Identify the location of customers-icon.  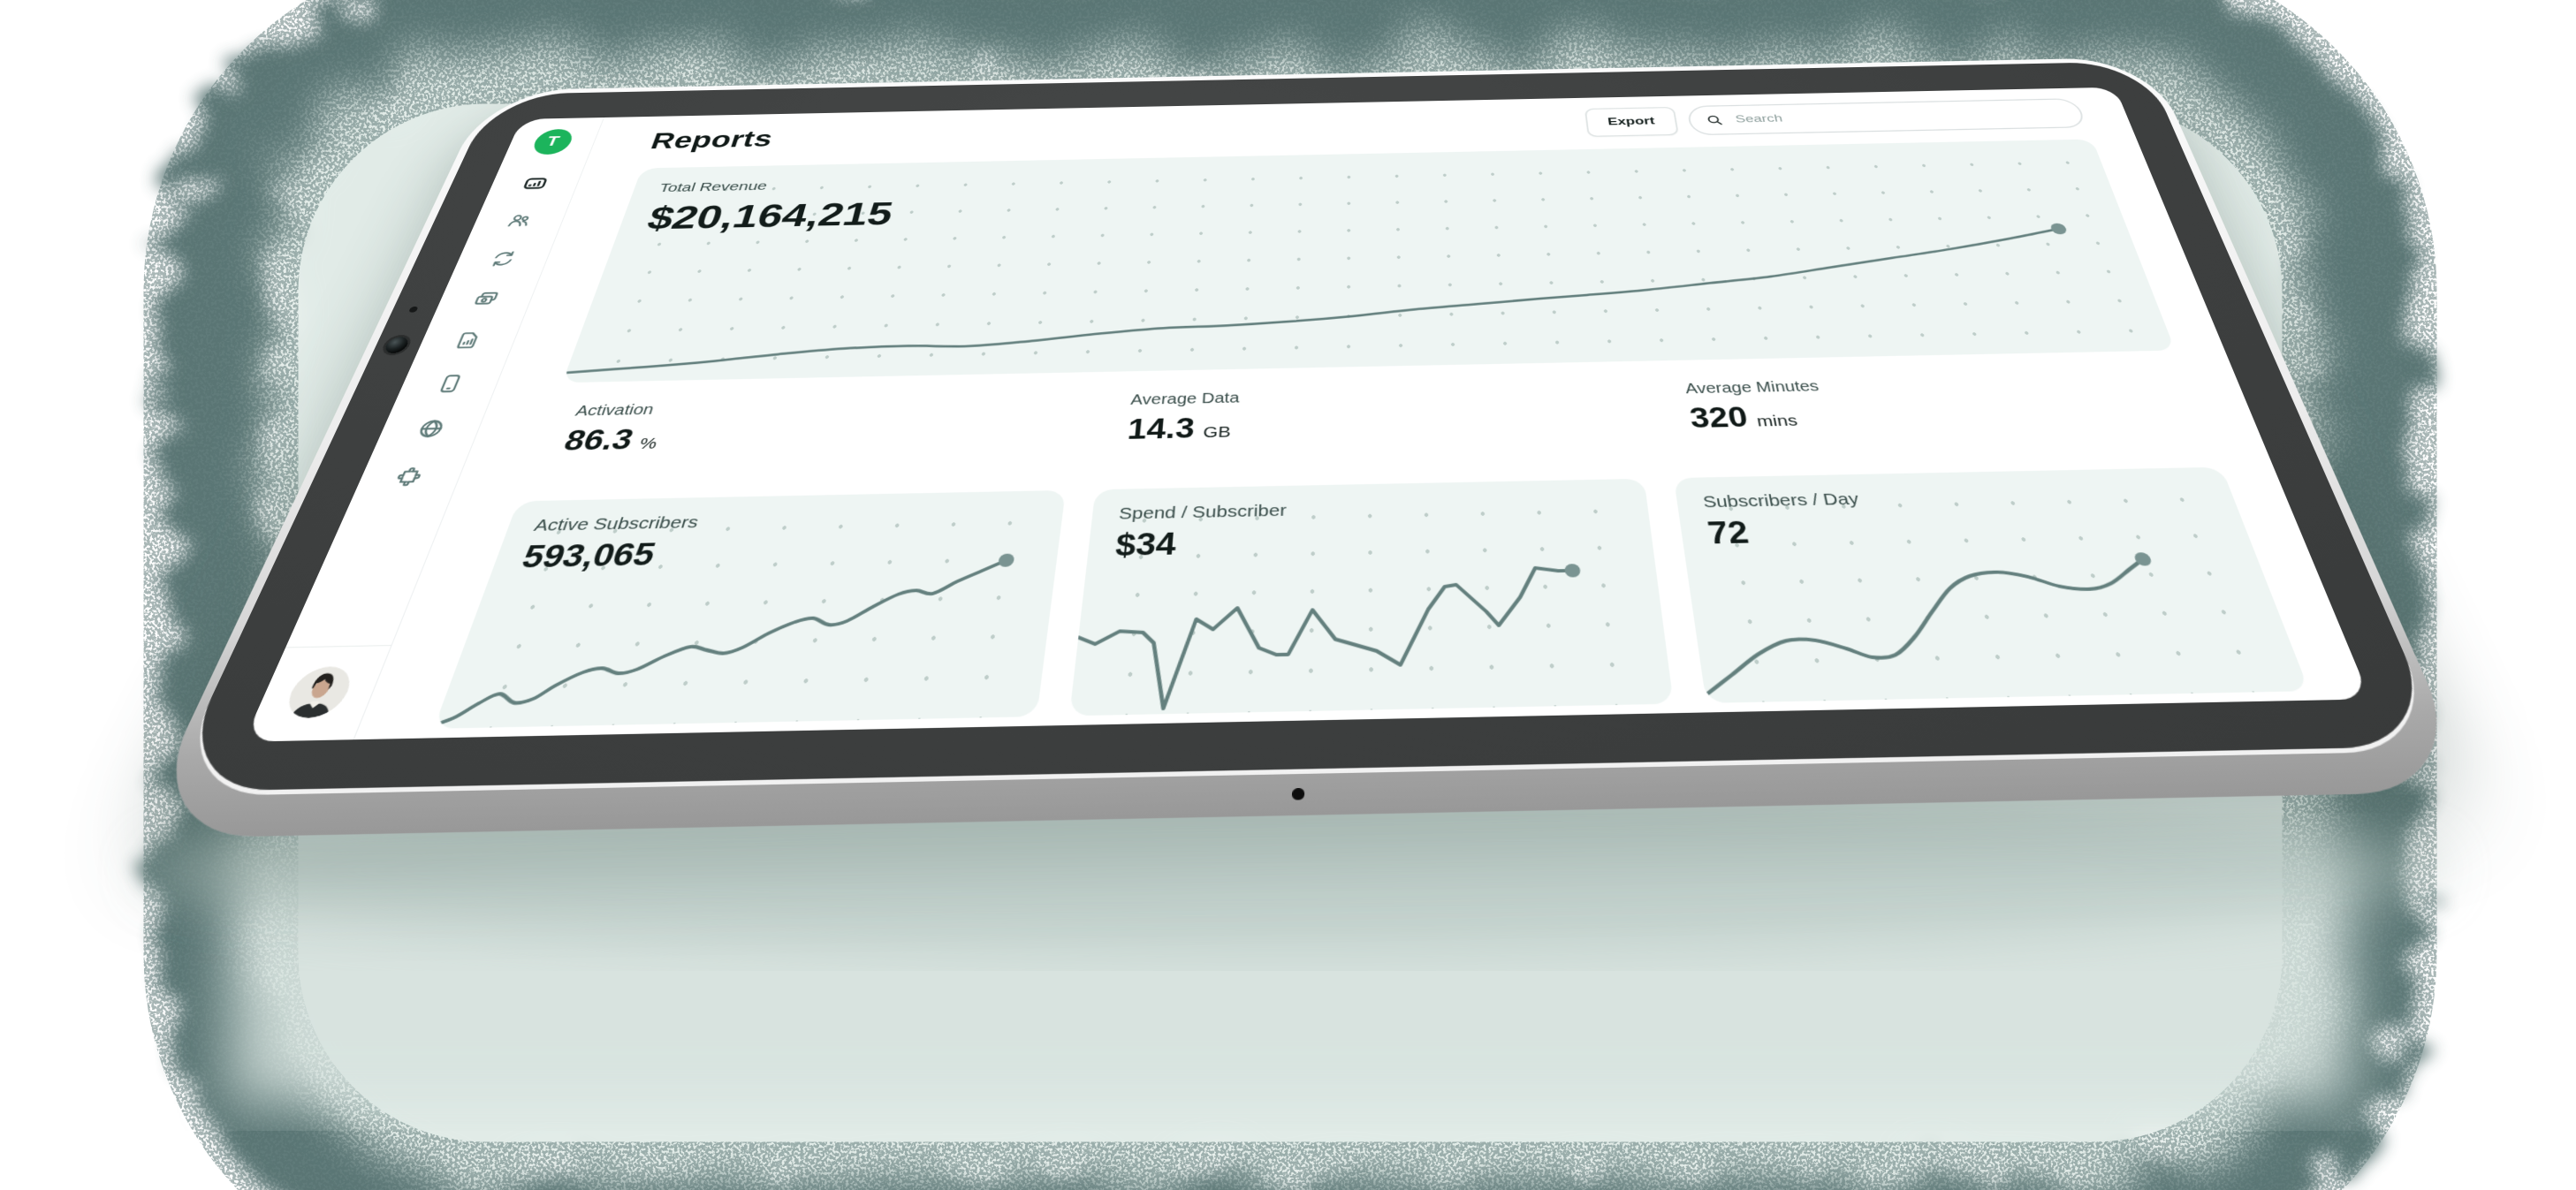
(519, 220).